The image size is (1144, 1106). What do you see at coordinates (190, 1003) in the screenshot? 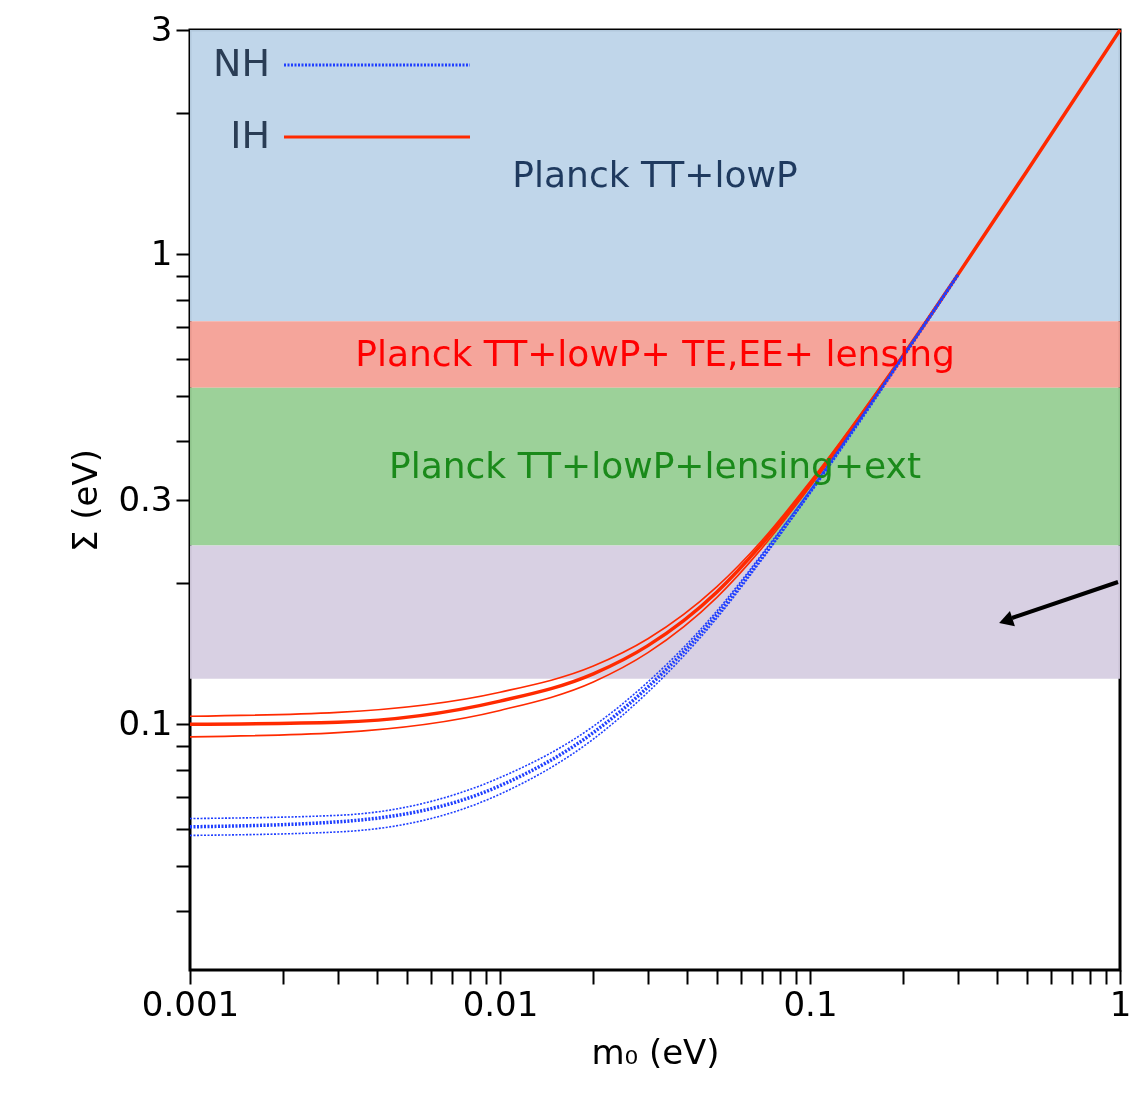
I see `x-tick-label: 0.001` at bounding box center [190, 1003].